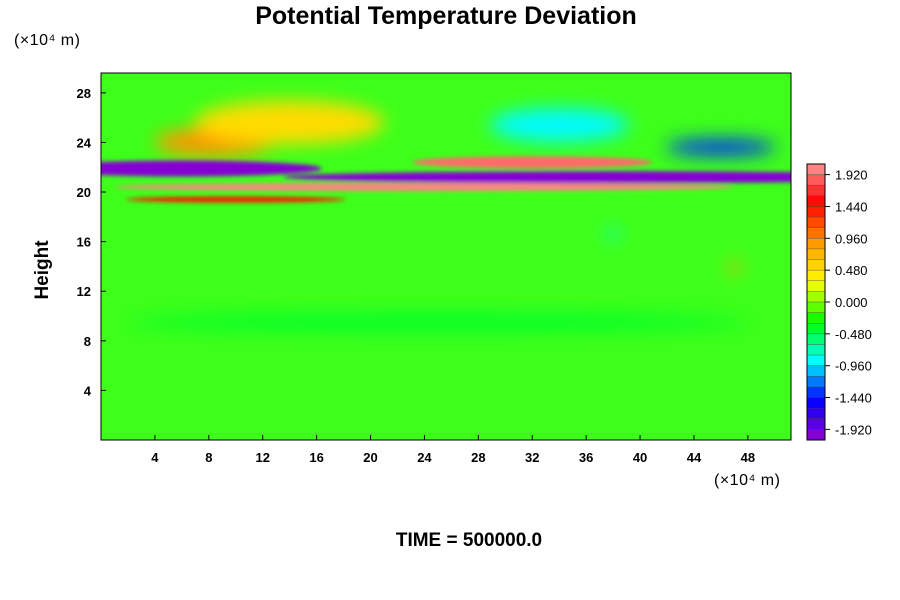 Image resolution: width=900 pixels, height=600 pixels. What do you see at coordinates (853, 429) in the screenshot?
I see `colorbar-tick-label: -1.920` at bounding box center [853, 429].